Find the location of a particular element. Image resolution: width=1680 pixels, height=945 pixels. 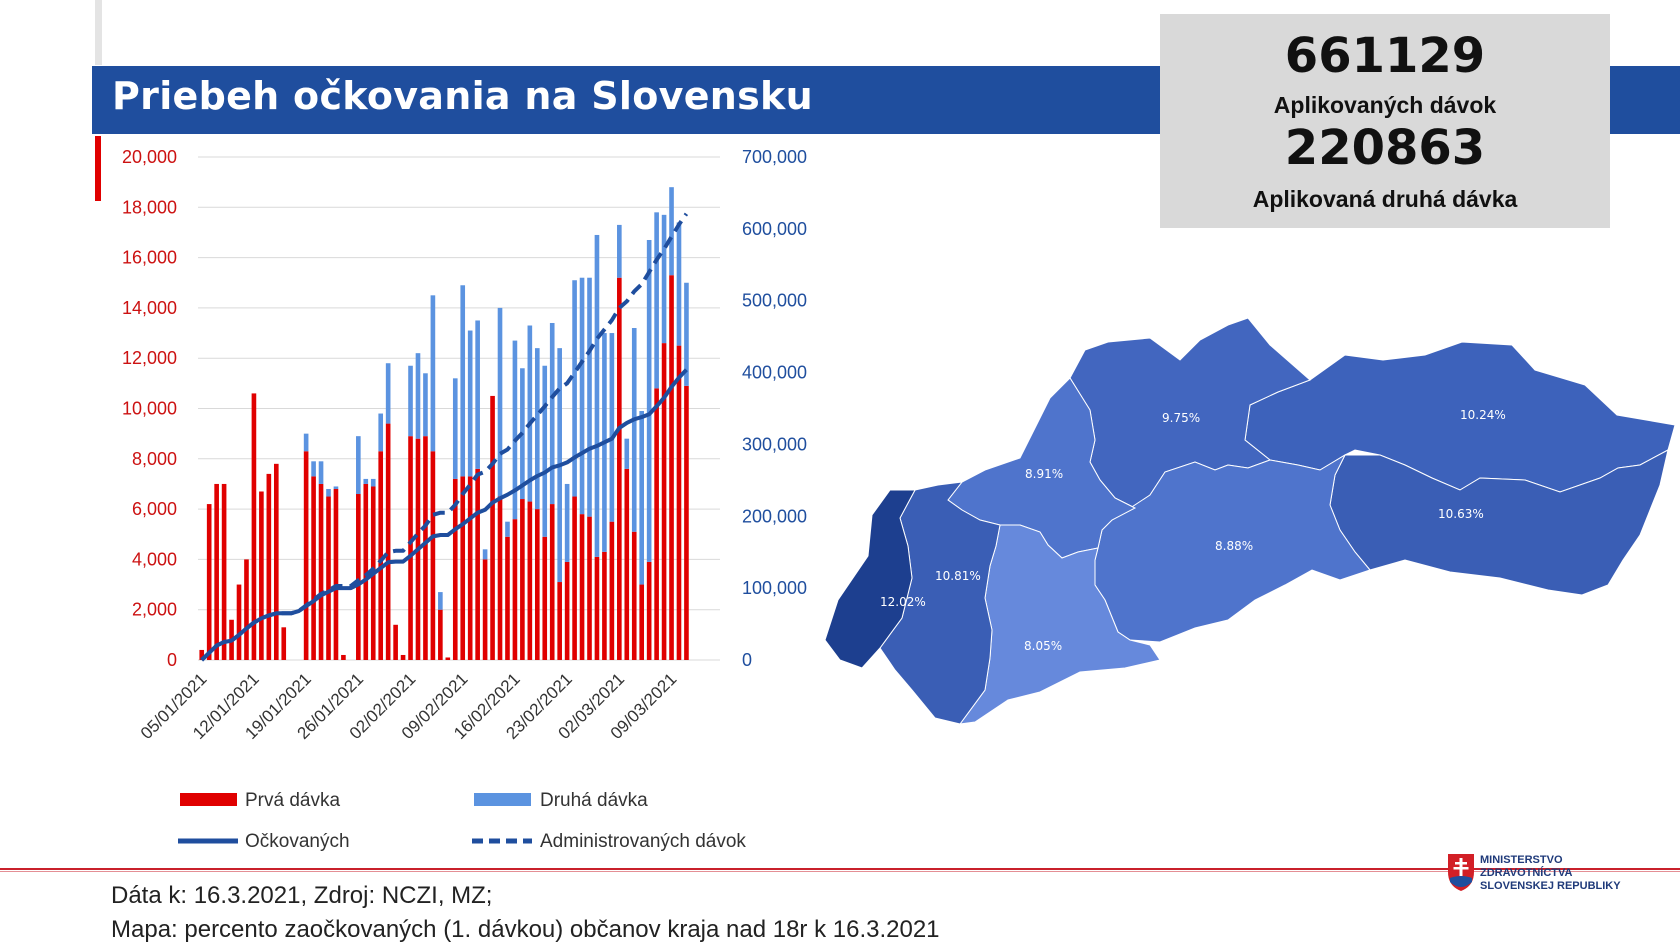

y-right-tick-label: 500,000 is located at coordinates (774, 301).